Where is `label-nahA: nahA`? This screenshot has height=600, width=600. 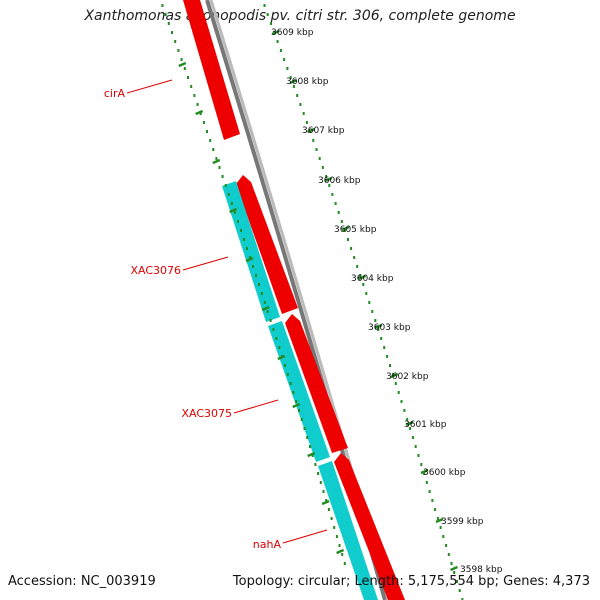
label-nahA: nahA is located at coordinates (267, 544).